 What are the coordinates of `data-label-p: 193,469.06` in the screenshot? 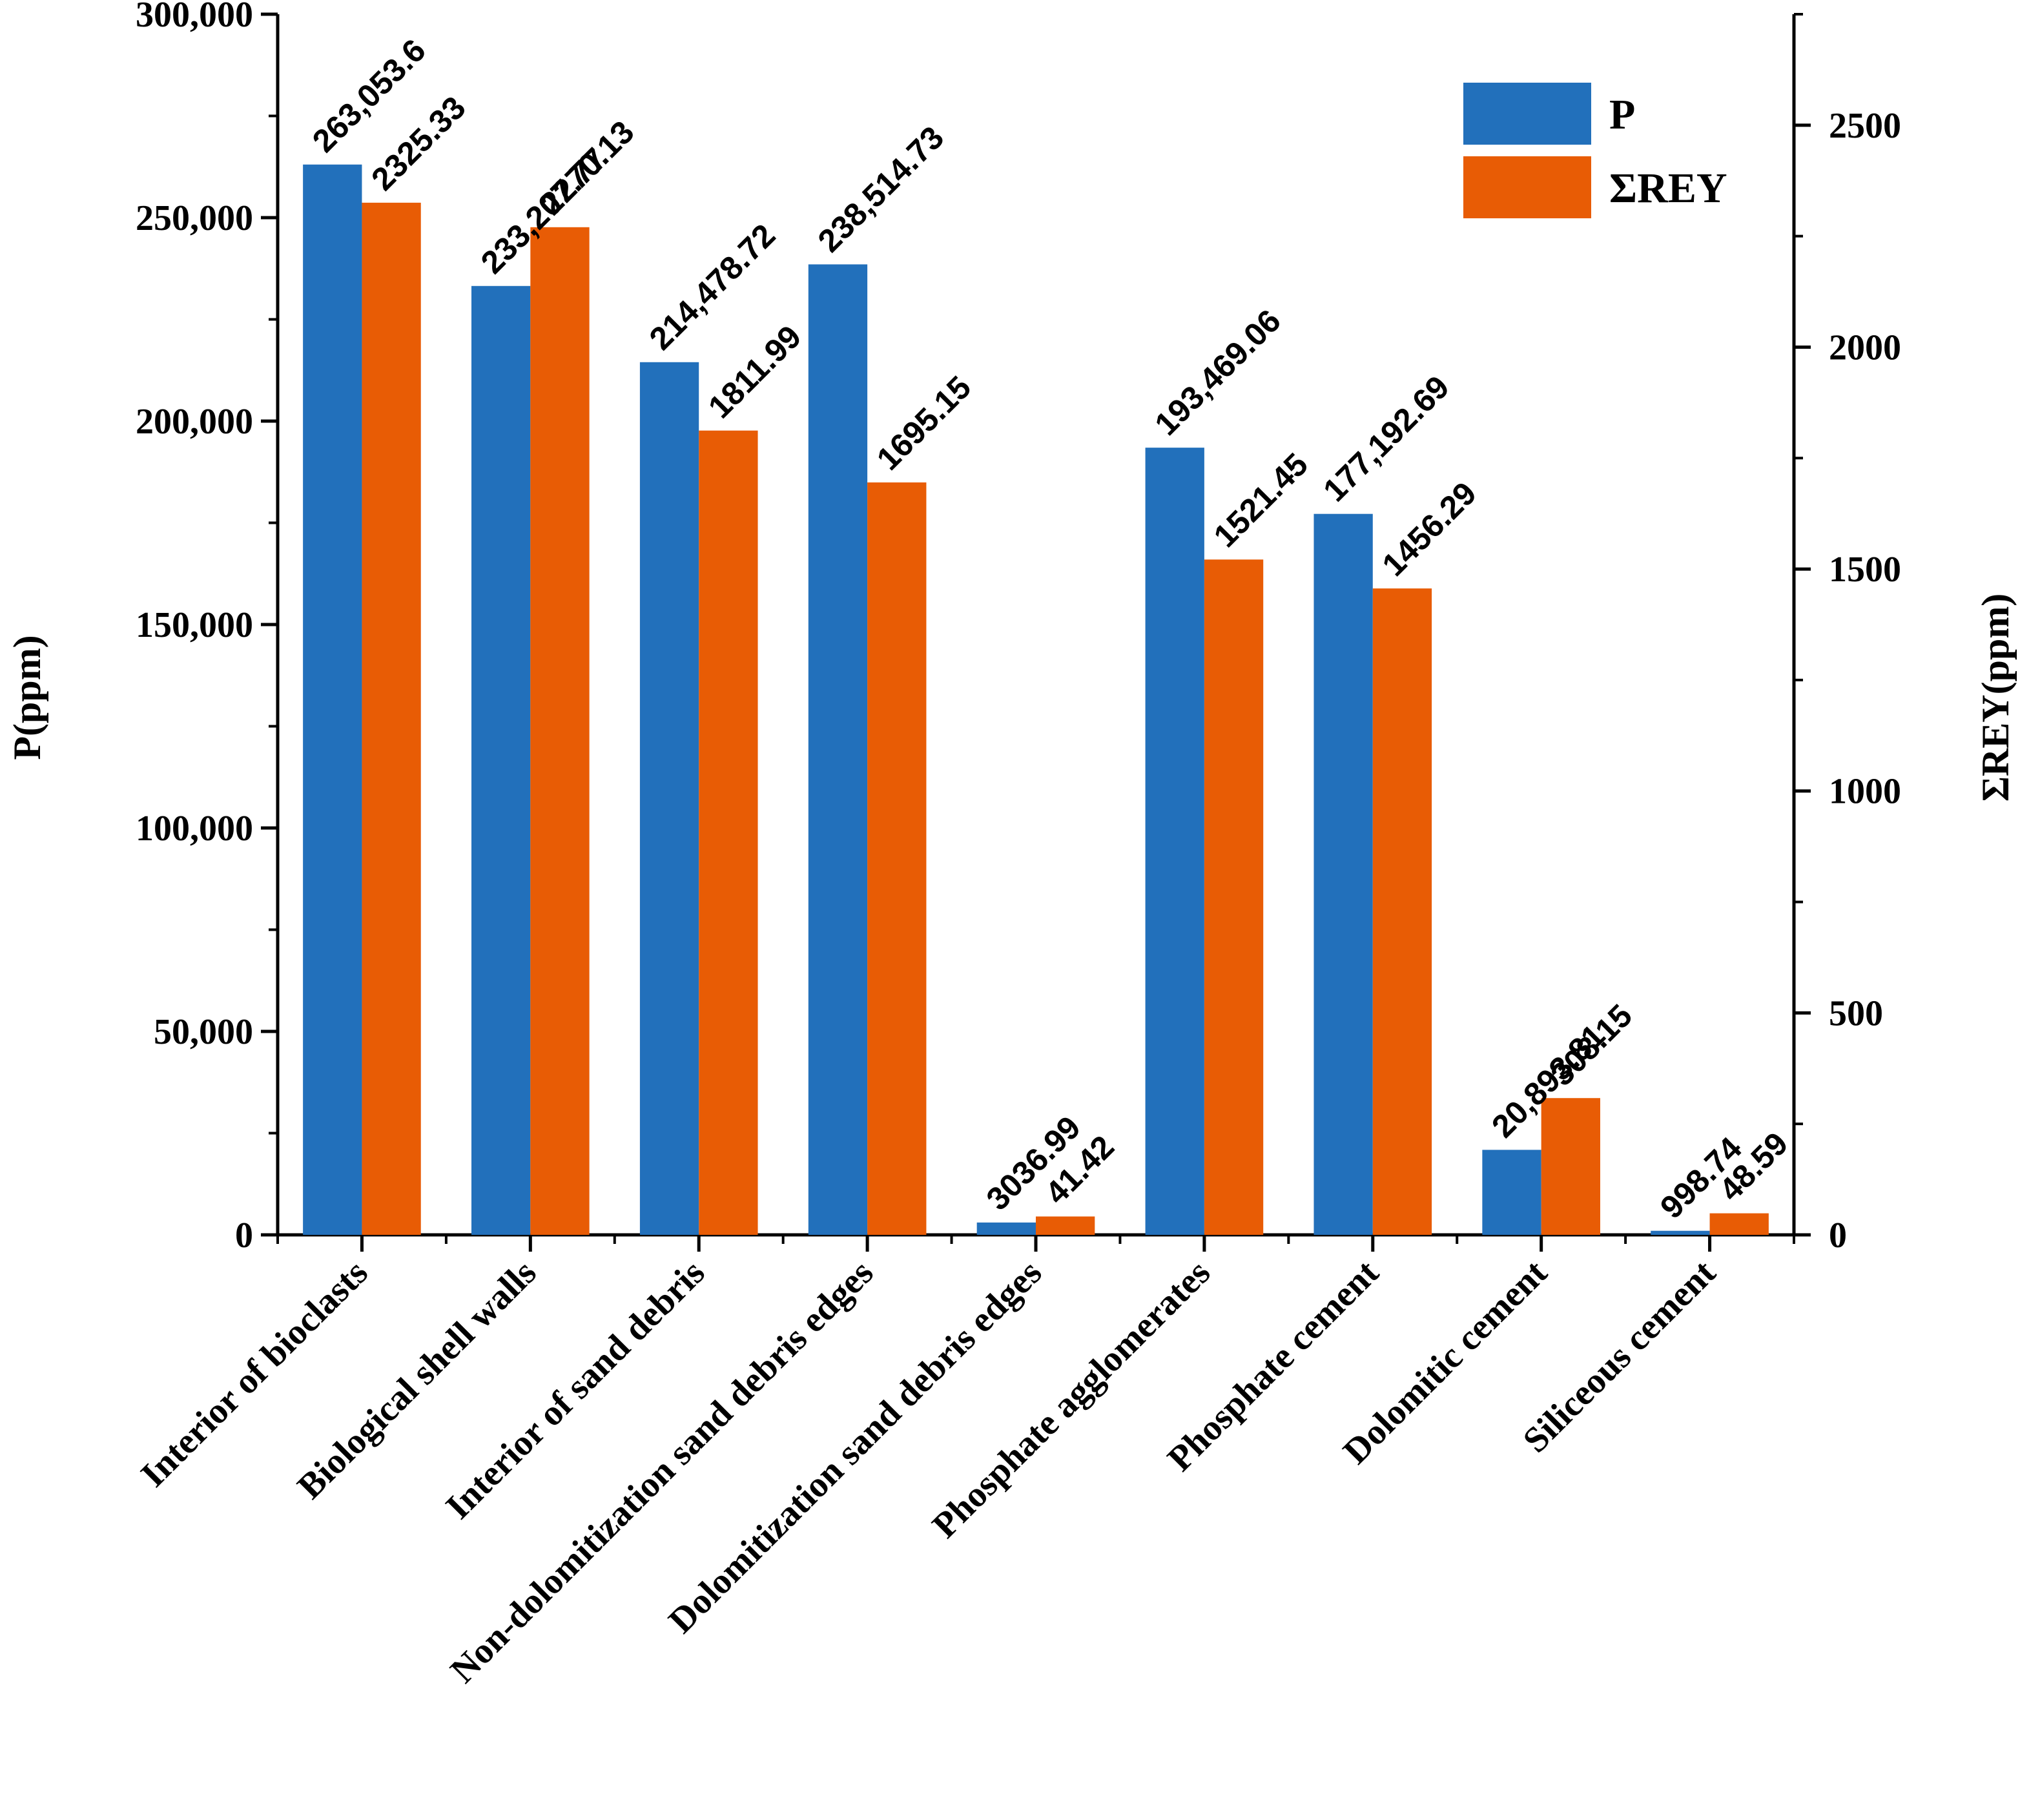 It's located at (1218, 372).